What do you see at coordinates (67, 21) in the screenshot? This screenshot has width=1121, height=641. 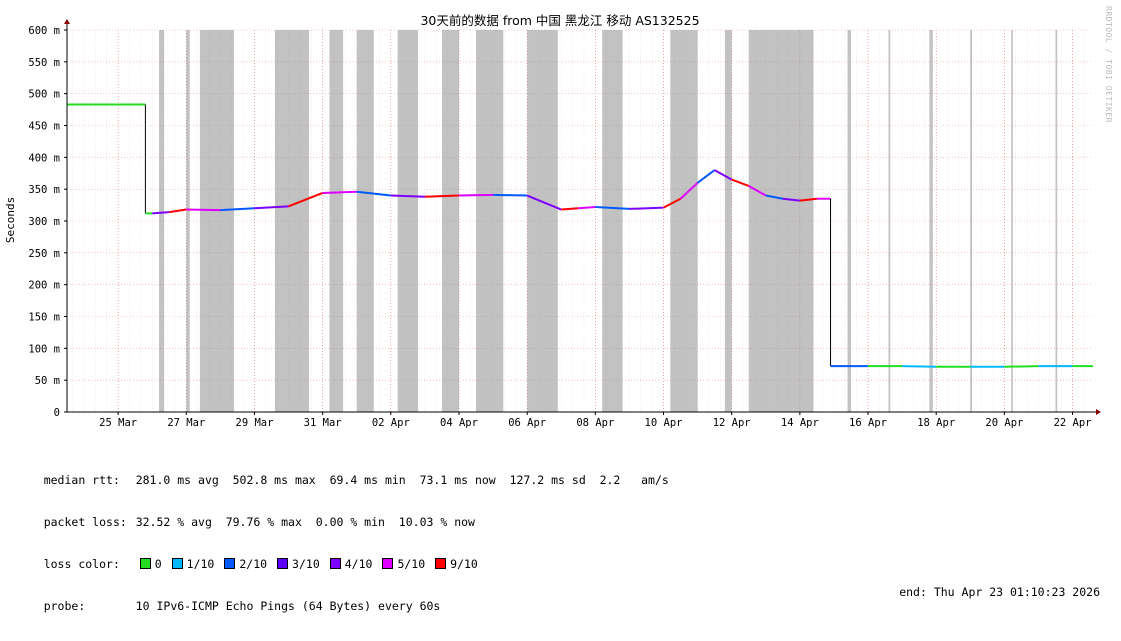 I see `y-axis-arrow` at bounding box center [67, 21].